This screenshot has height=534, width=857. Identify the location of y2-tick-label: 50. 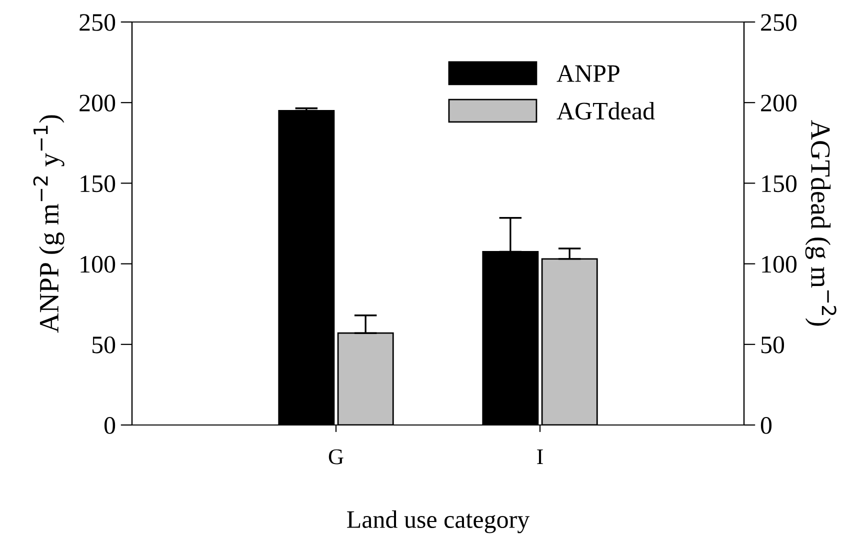
(772, 345).